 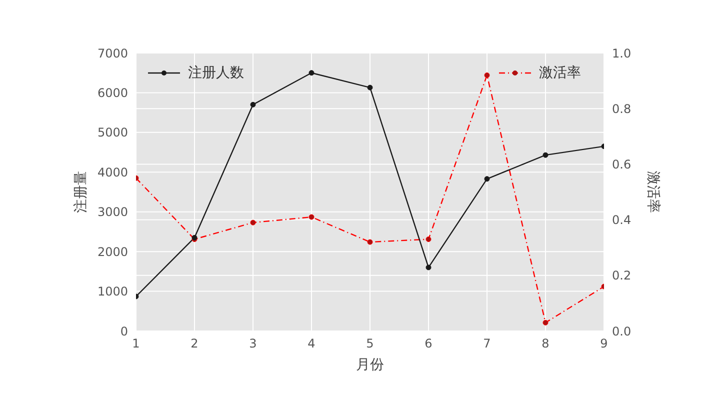 I want to click on y-tick-label: 5000, so click(x=112, y=133).